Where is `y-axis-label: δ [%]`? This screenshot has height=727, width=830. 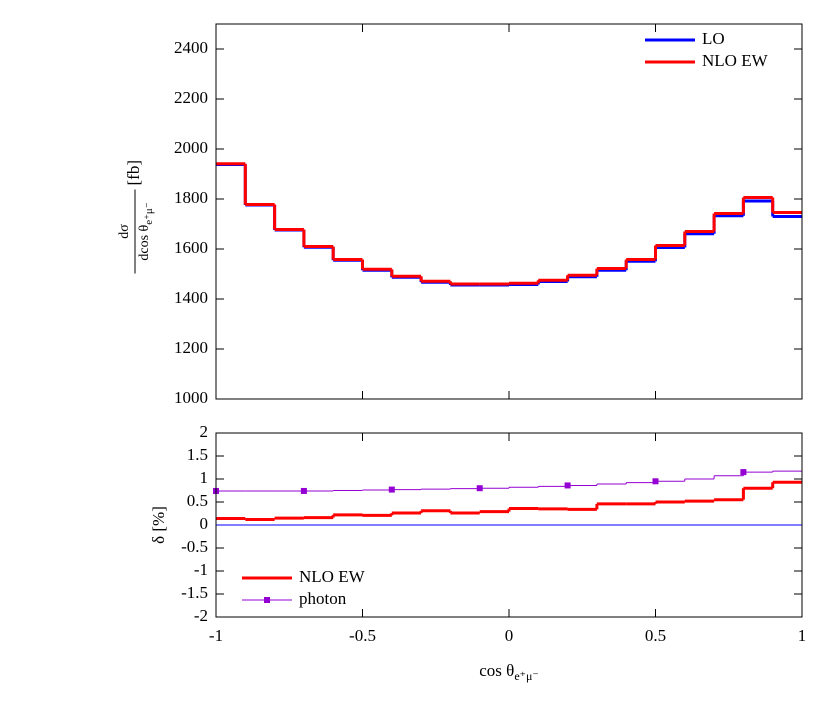
y-axis-label: δ [%] is located at coordinates (158, 525).